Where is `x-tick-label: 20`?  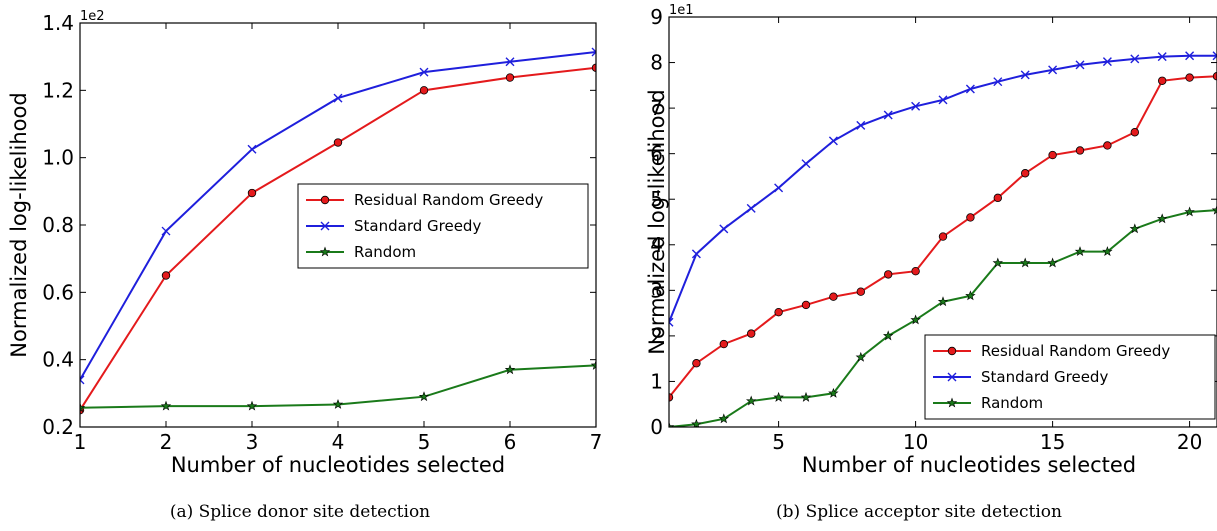
x-tick-label: 20 is located at coordinates (1189, 442).